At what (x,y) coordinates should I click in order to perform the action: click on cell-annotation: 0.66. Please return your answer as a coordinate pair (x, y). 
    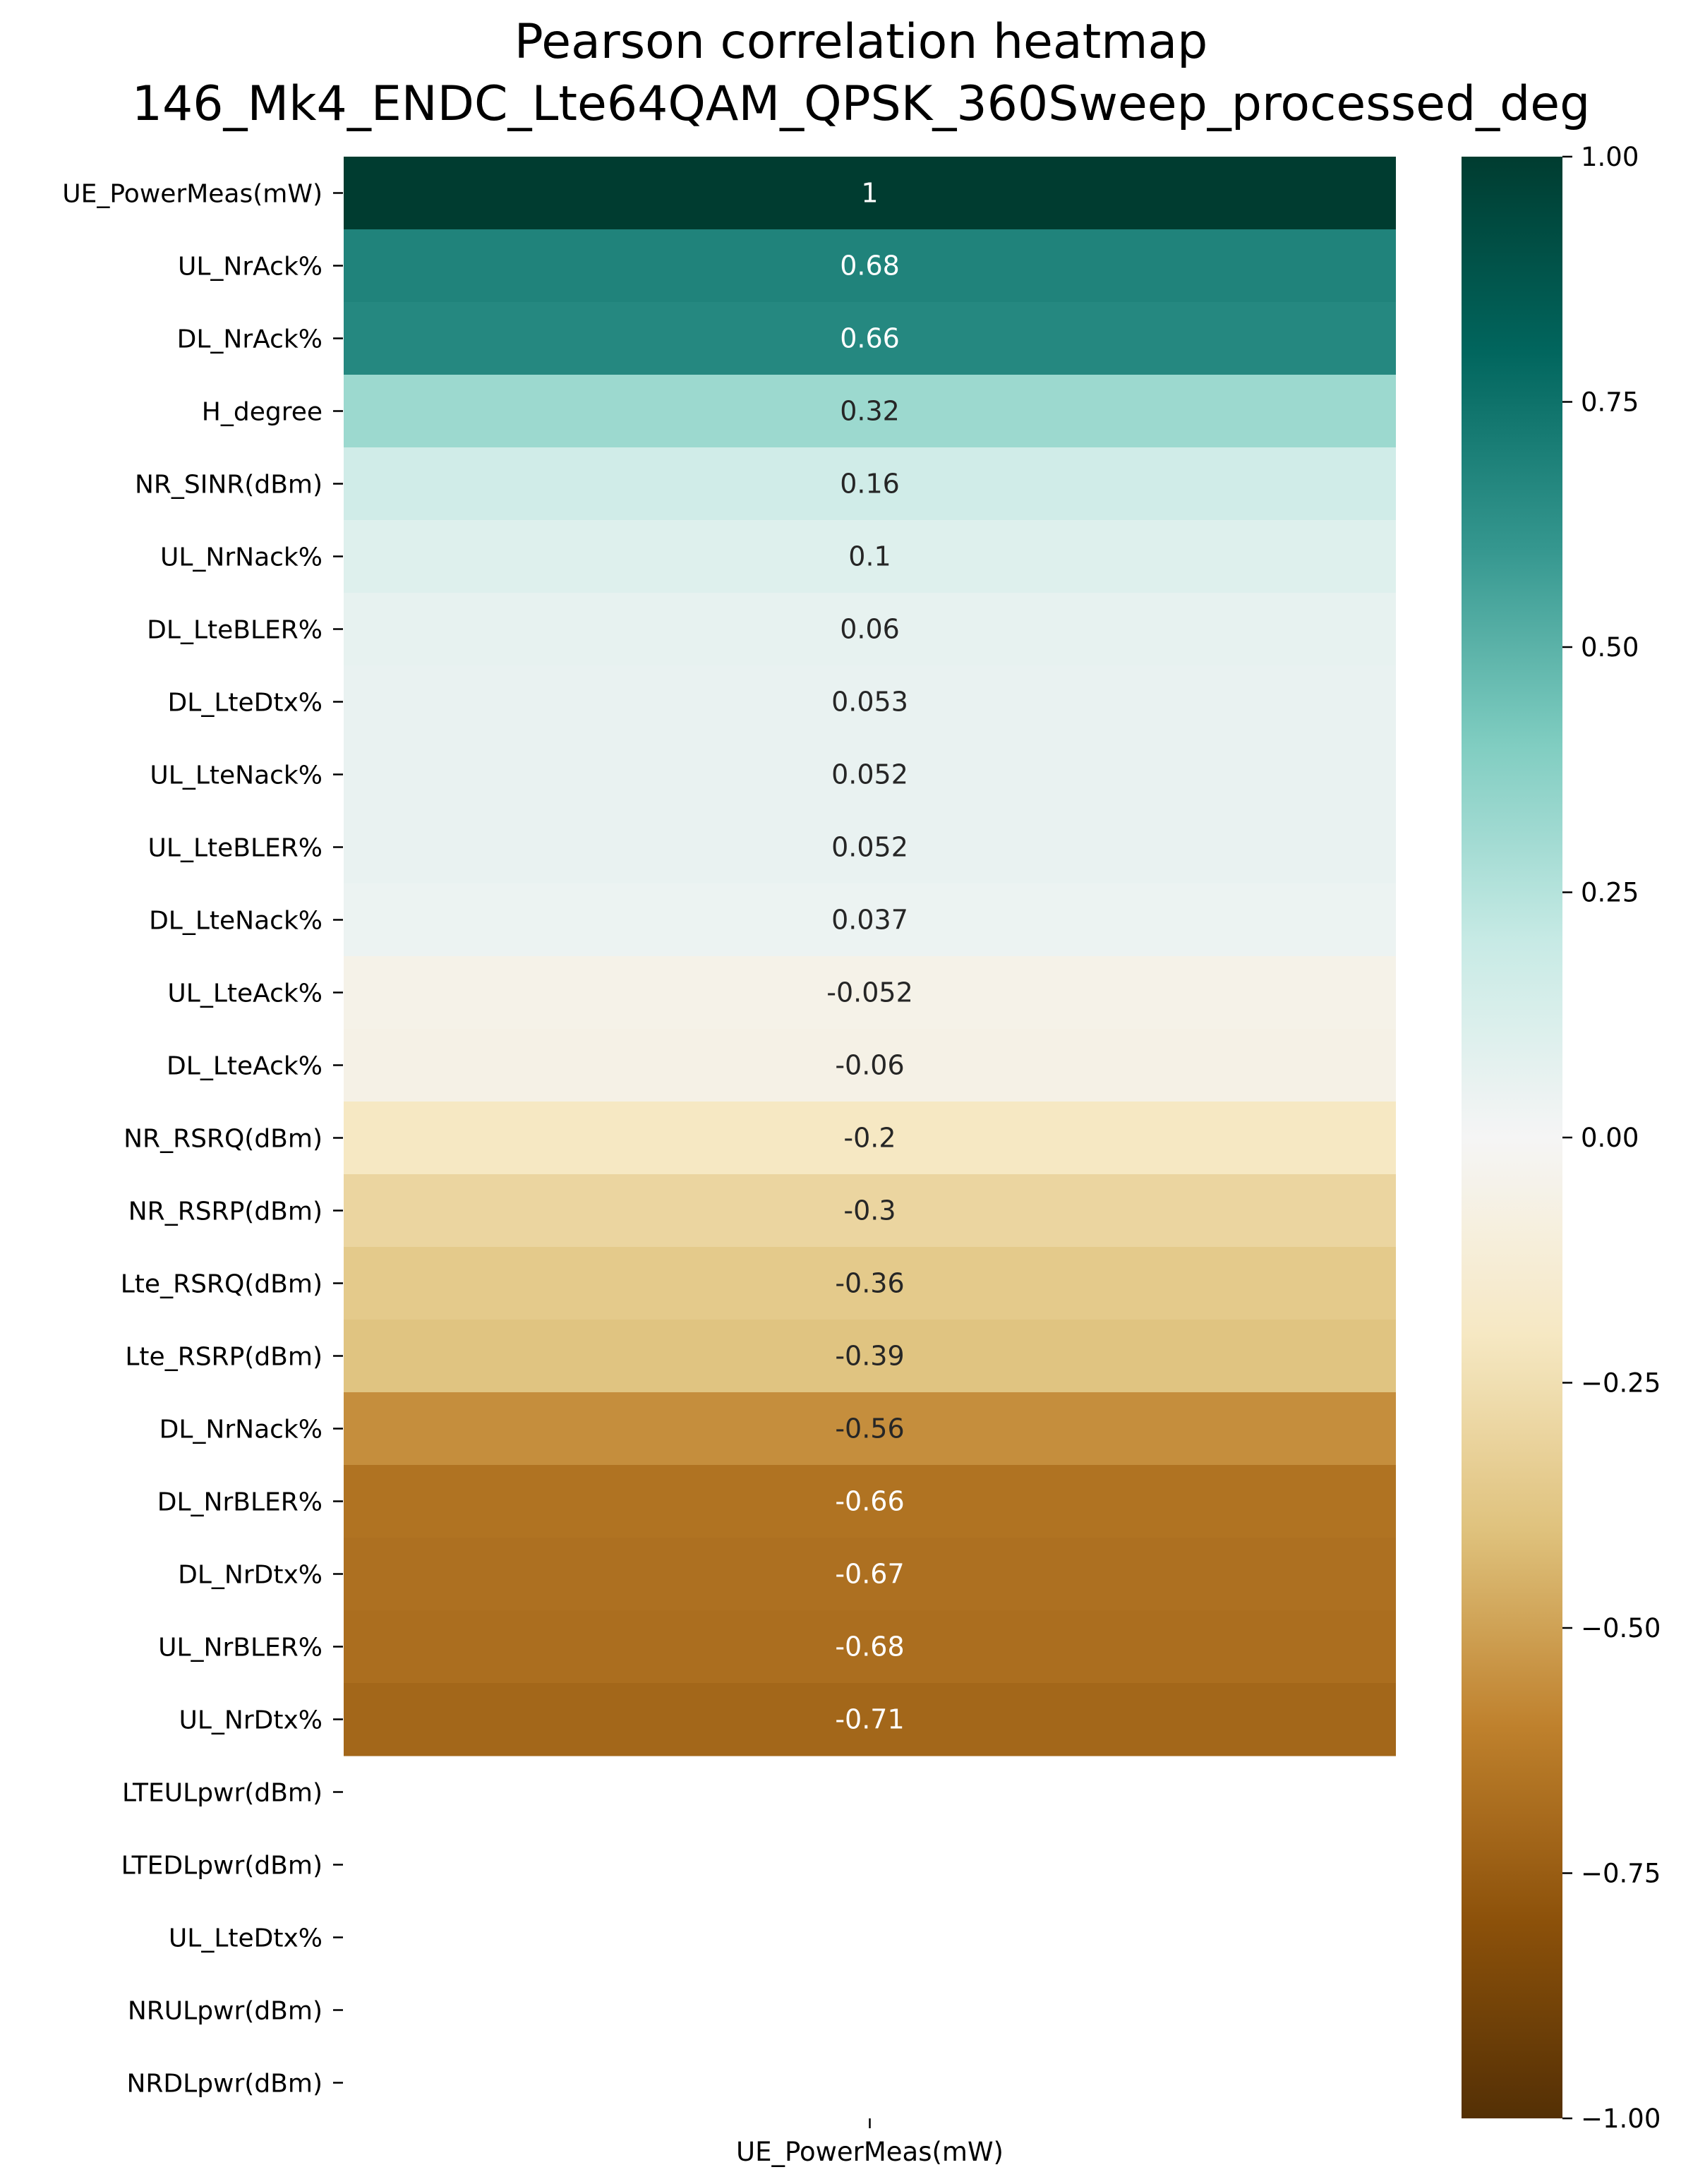
    Looking at the image, I should click on (870, 338).